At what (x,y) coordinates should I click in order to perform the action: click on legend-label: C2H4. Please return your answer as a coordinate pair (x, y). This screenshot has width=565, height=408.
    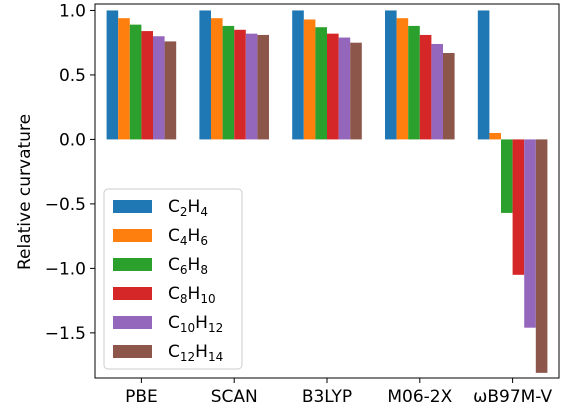
    Looking at the image, I should click on (188, 208).